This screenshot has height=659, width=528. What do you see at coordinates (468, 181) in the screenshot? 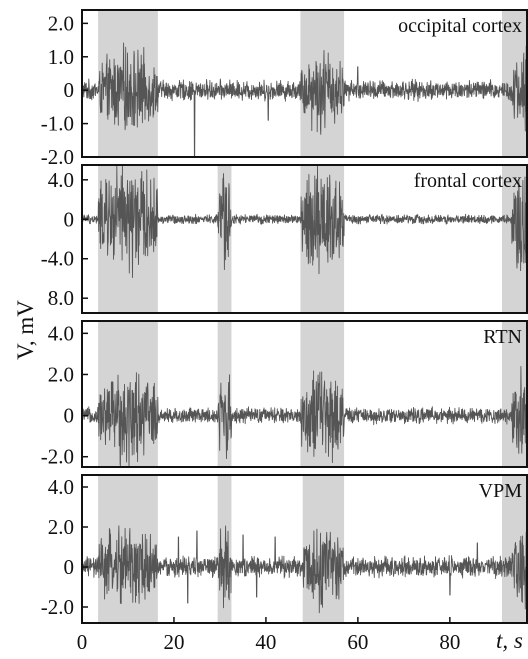
I see `panel-label: frontal cortex` at bounding box center [468, 181].